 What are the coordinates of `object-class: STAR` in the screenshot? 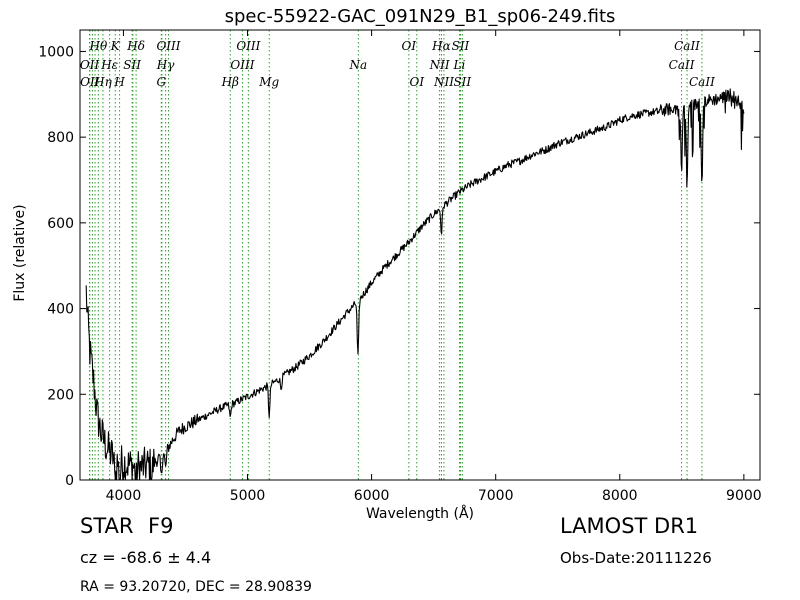 It's located at (107, 526).